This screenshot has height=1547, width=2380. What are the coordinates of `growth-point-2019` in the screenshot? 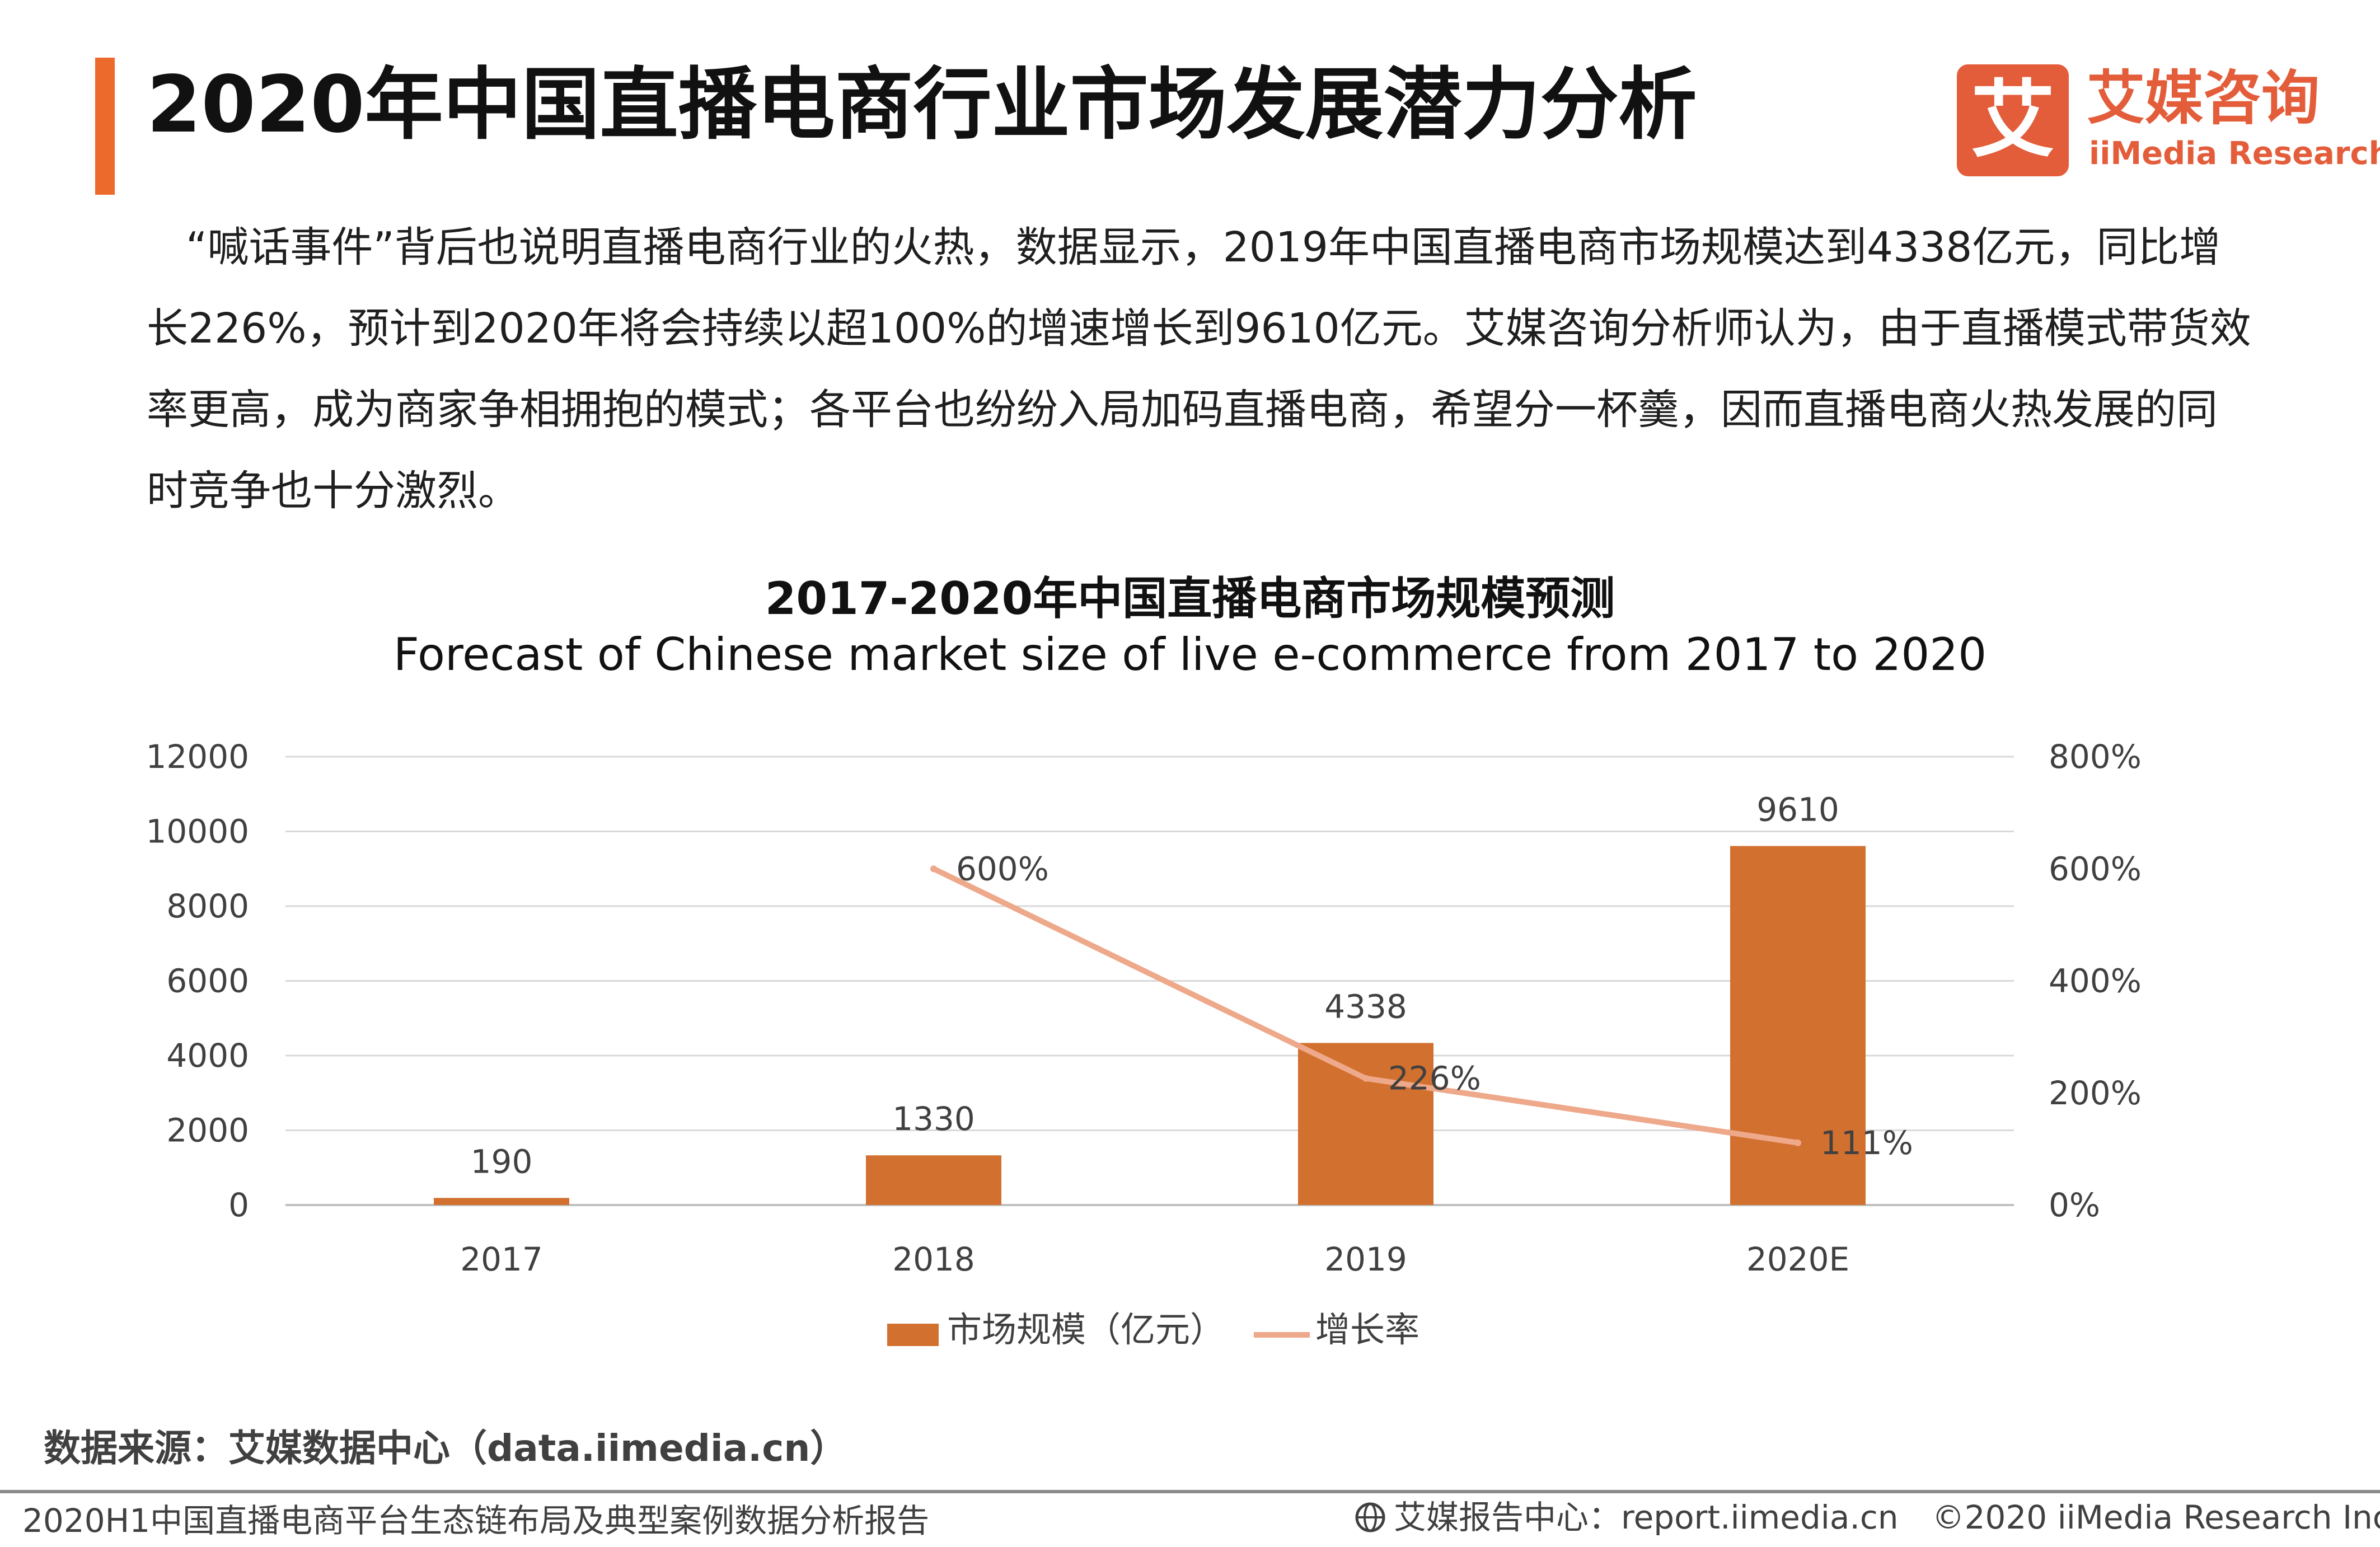 It's located at (1365, 1078).